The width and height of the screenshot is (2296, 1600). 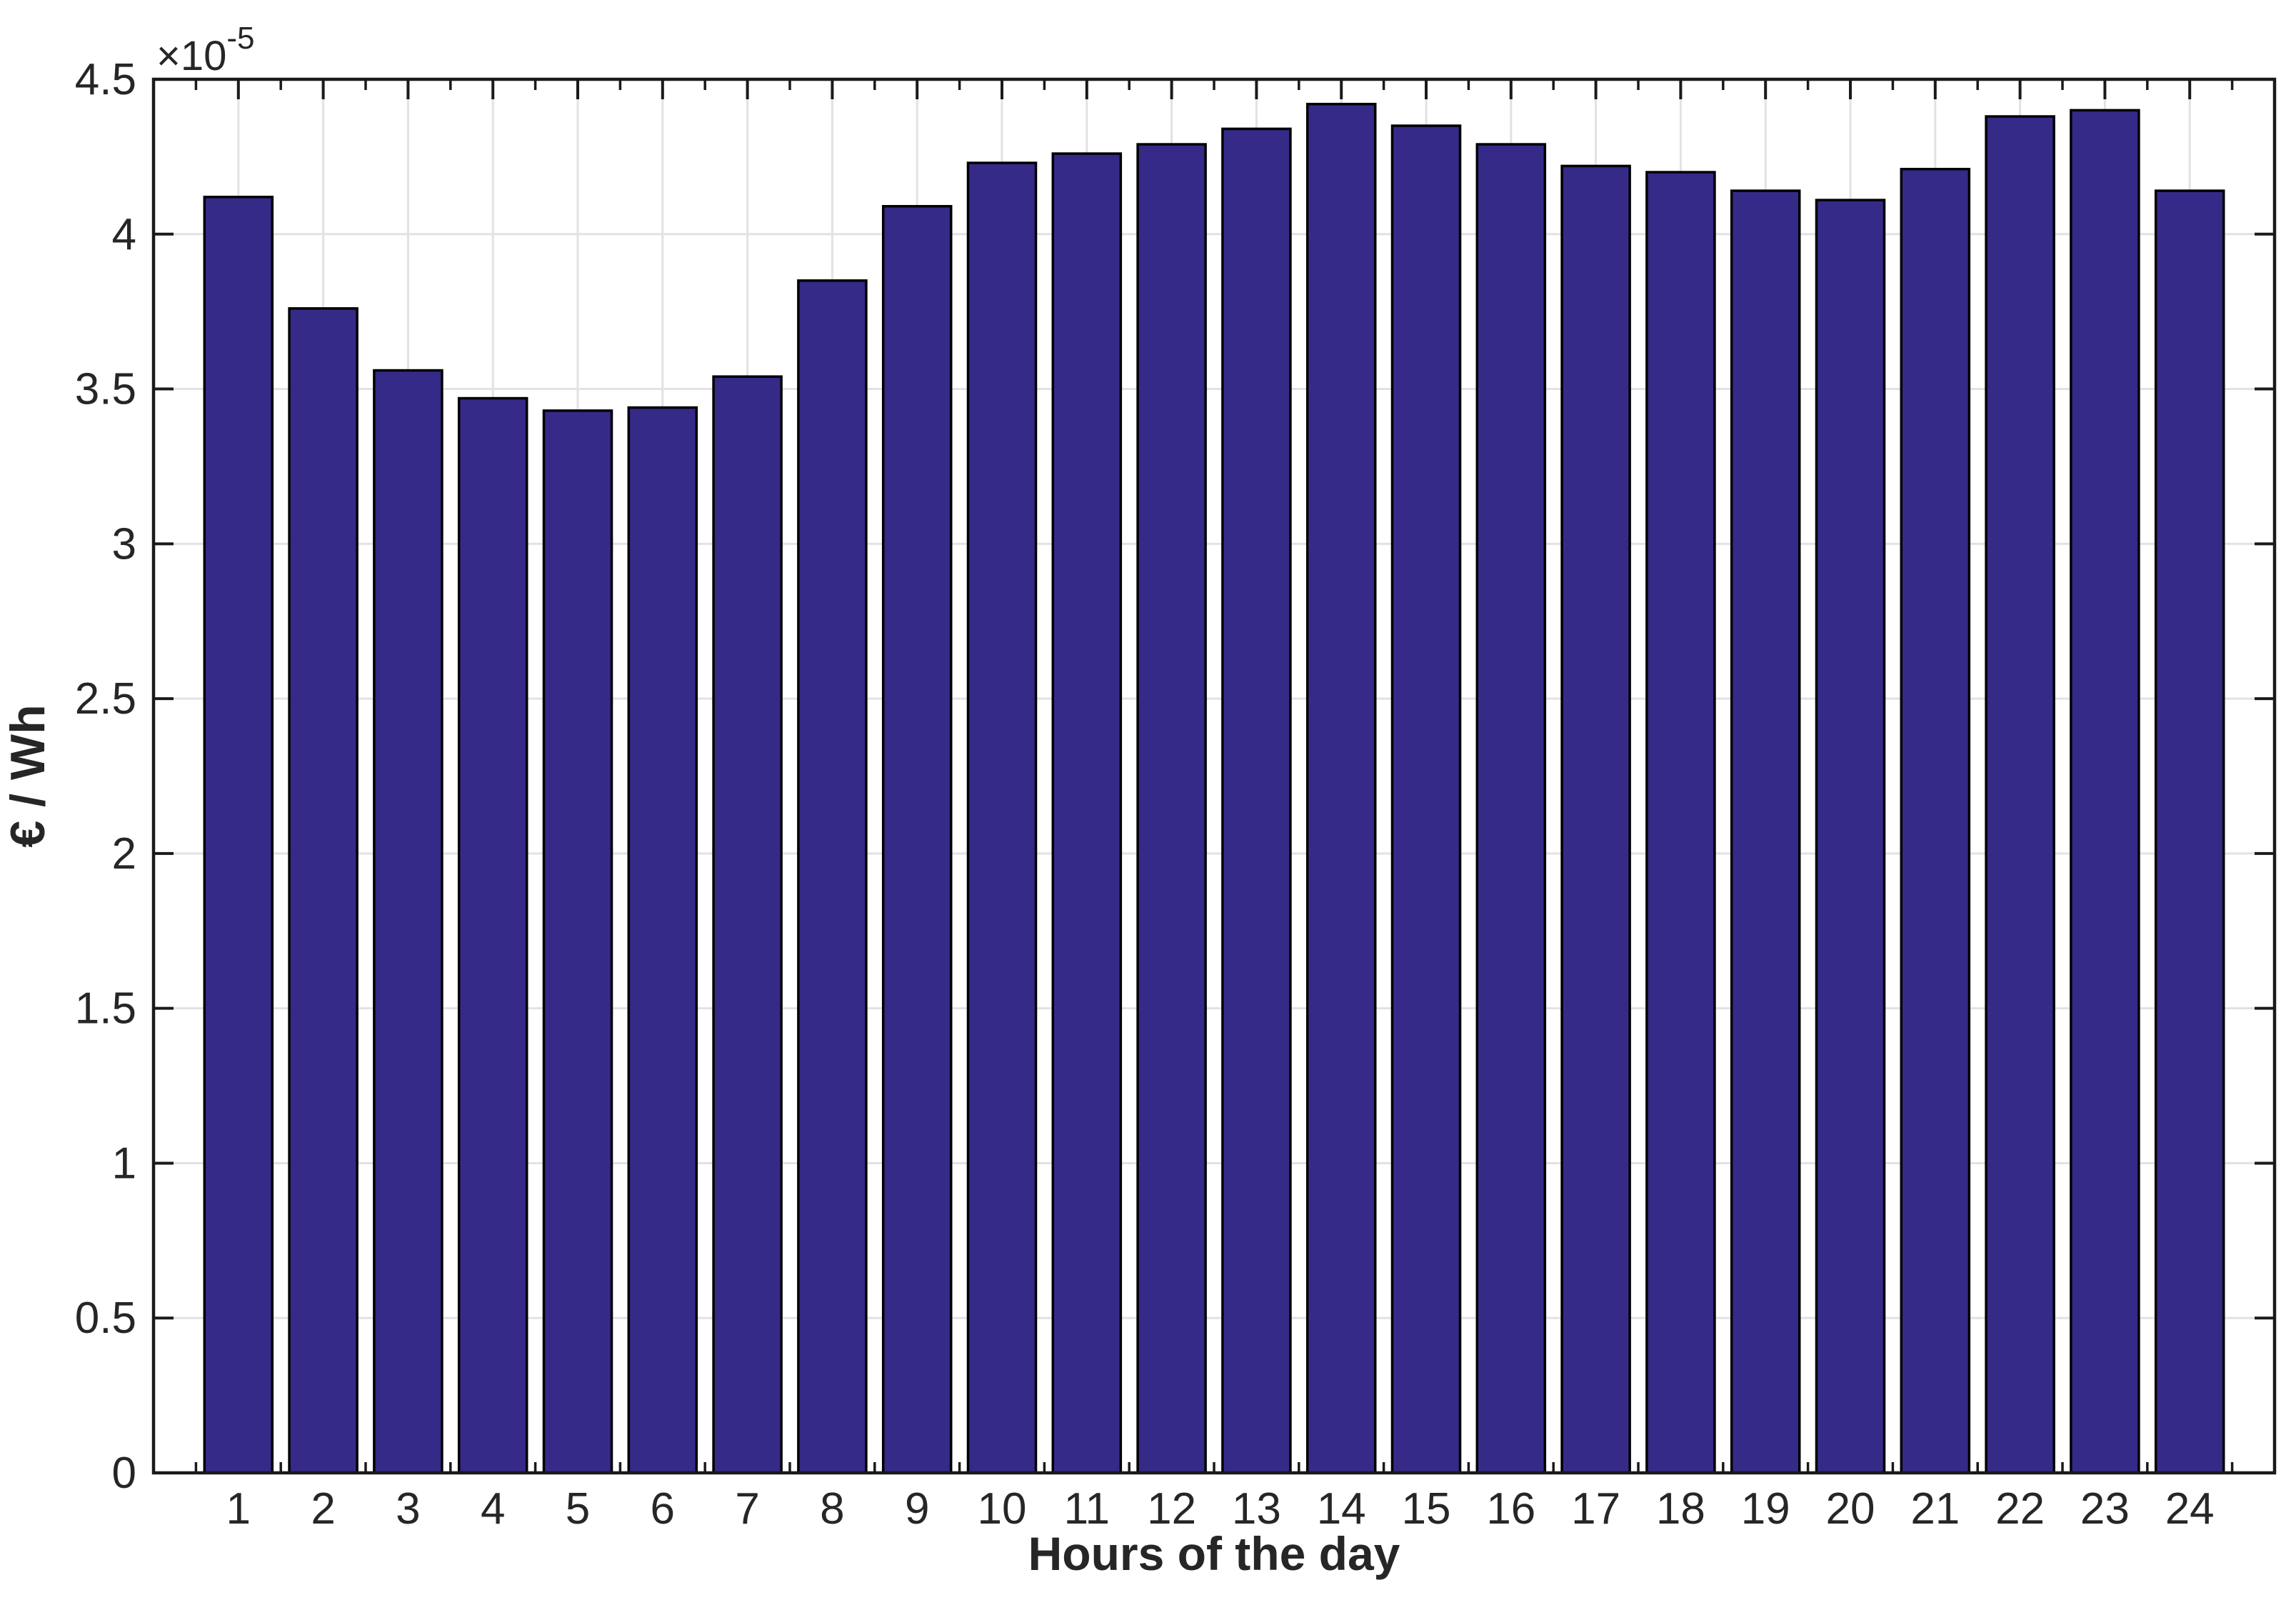 What do you see at coordinates (2190, 1509) in the screenshot?
I see `x-tick-label: 24` at bounding box center [2190, 1509].